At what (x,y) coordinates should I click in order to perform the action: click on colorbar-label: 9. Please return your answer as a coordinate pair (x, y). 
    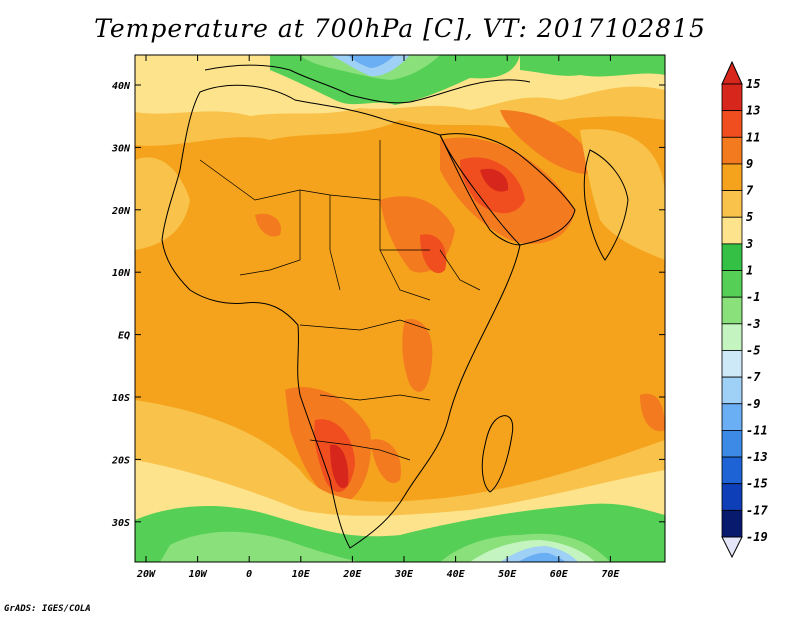
    Looking at the image, I should click on (749, 164).